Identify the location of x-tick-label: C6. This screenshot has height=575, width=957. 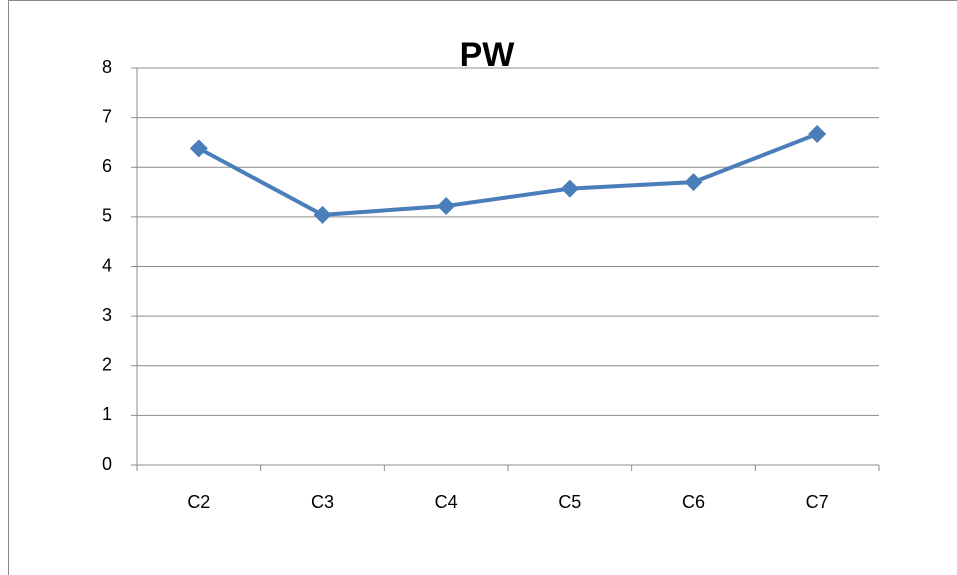
(693, 502).